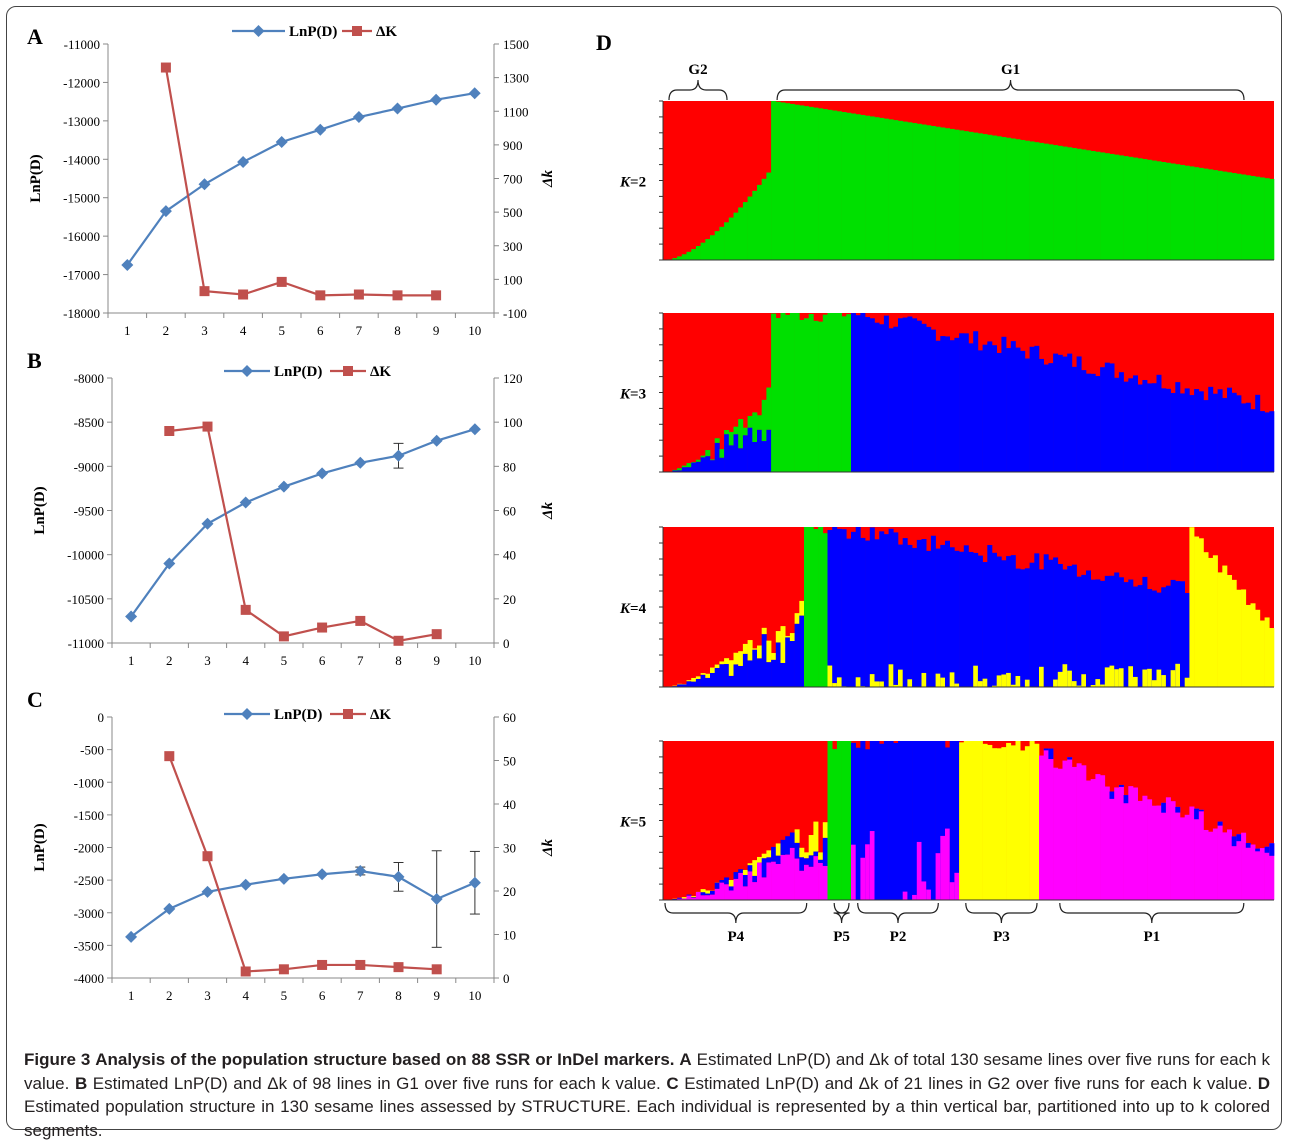 This screenshot has width=1290, height=1142. What do you see at coordinates (604, 42) in the screenshot?
I see `panel-d-letter: D` at bounding box center [604, 42].